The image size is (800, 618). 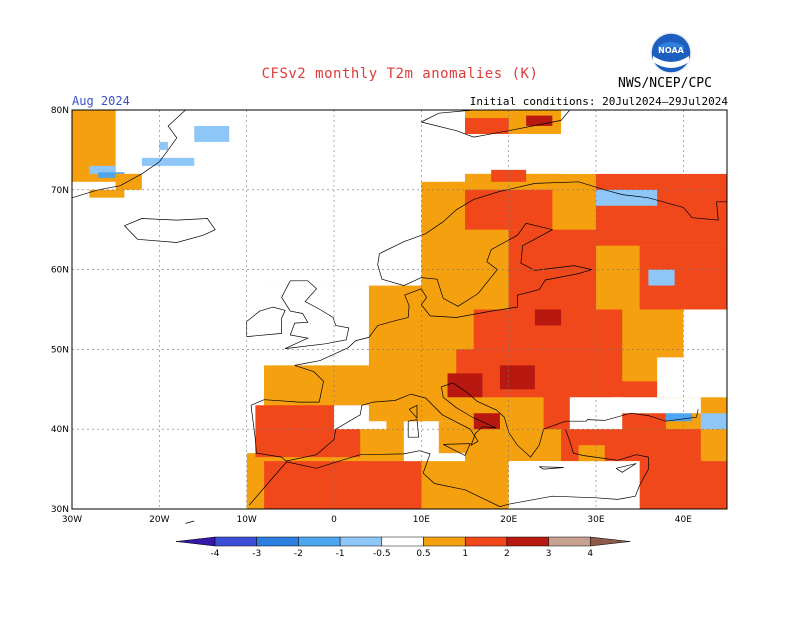 What do you see at coordinates (298, 554) in the screenshot?
I see `colorbar-label: -2` at bounding box center [298, 554].